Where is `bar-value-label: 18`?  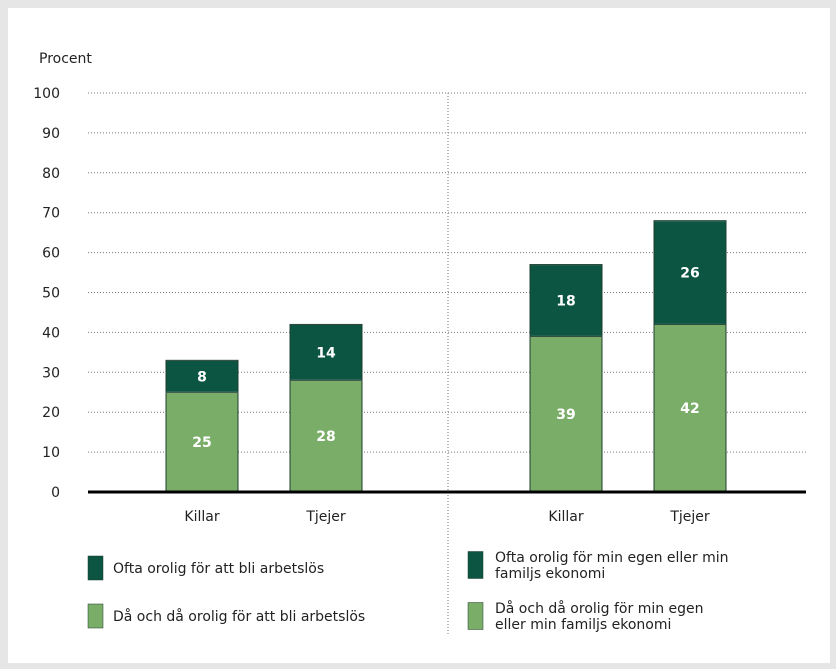 bar-value-label: 18 is located at coordinates (565, 301).